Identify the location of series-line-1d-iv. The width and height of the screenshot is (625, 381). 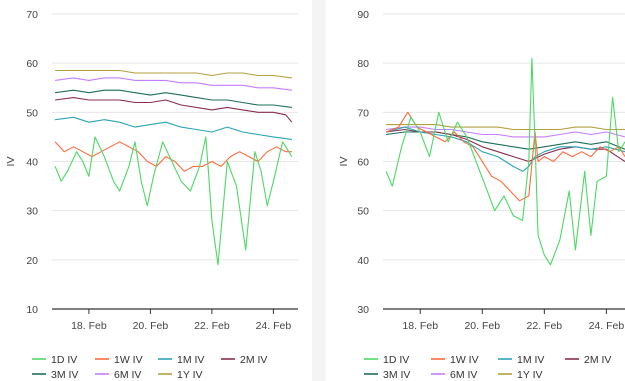
(173, 201).